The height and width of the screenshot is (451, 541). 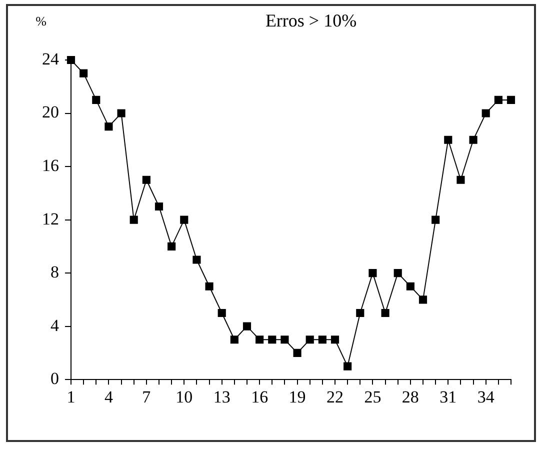 I want to click on x-tick-label: 31, so click(x=448, y=396).